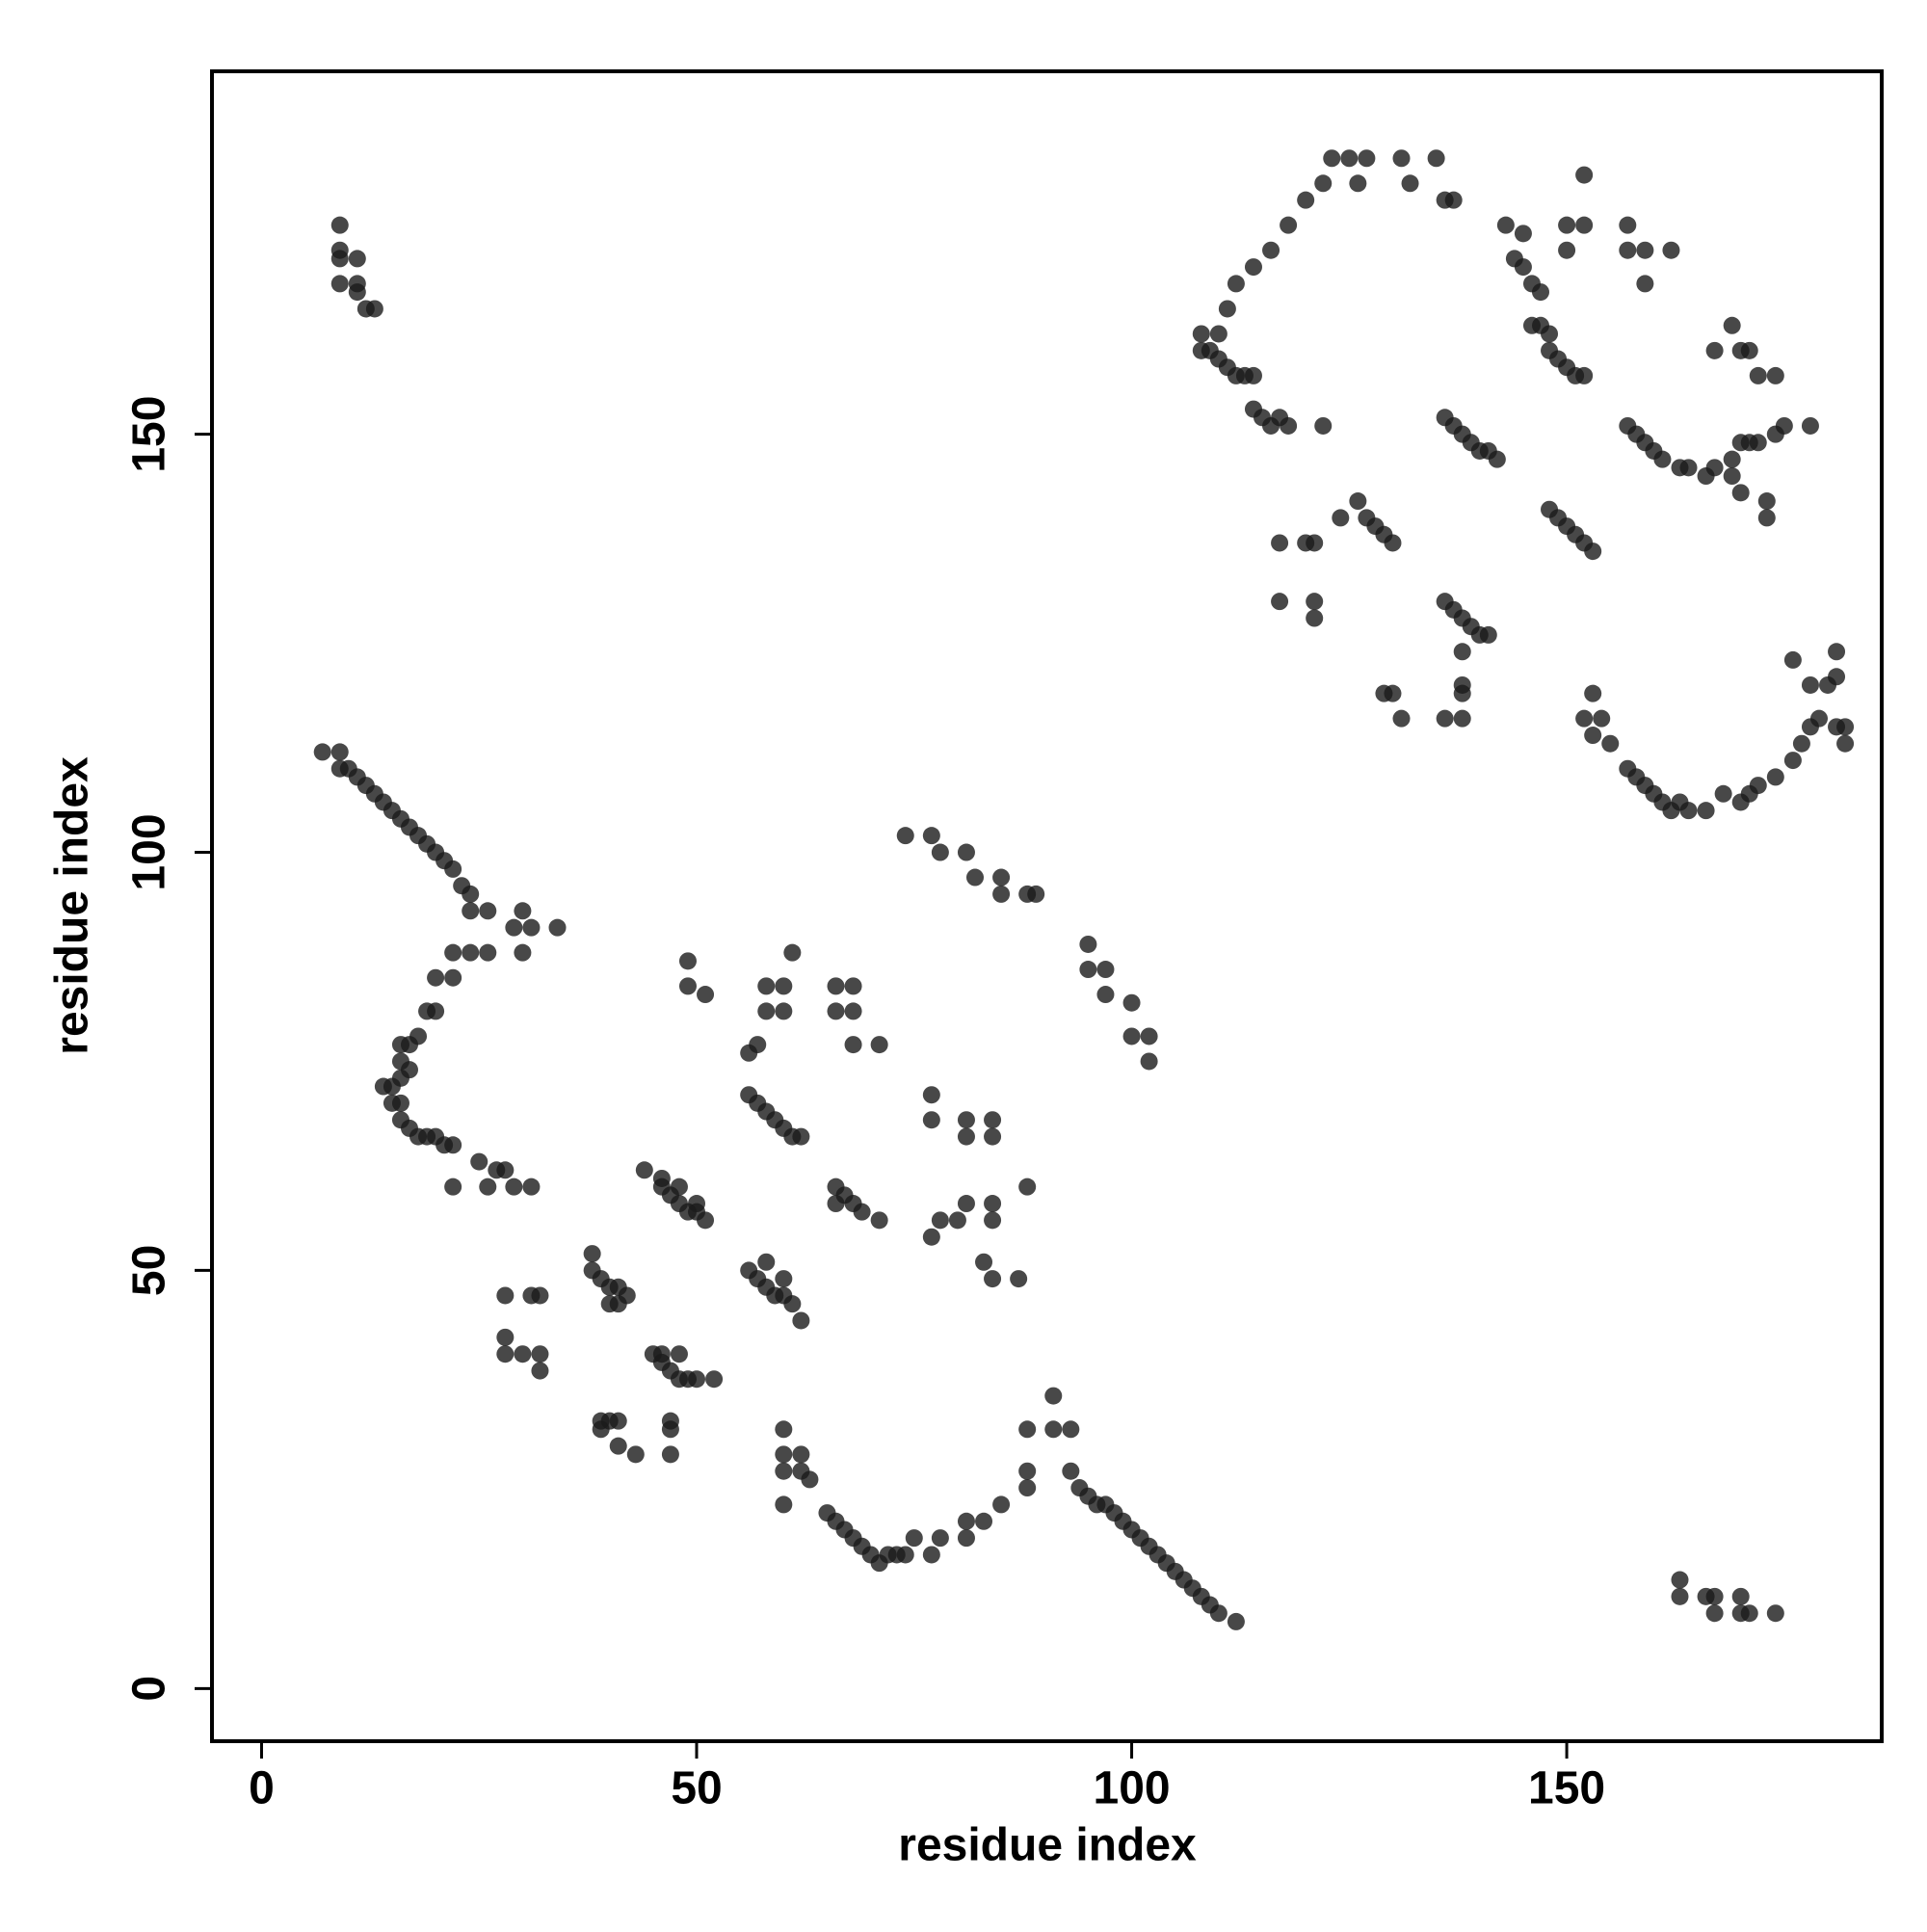 The width and height of the screenshot is (1927, 1932). I want to click on y-tick-label: 100, so click(149, 851).